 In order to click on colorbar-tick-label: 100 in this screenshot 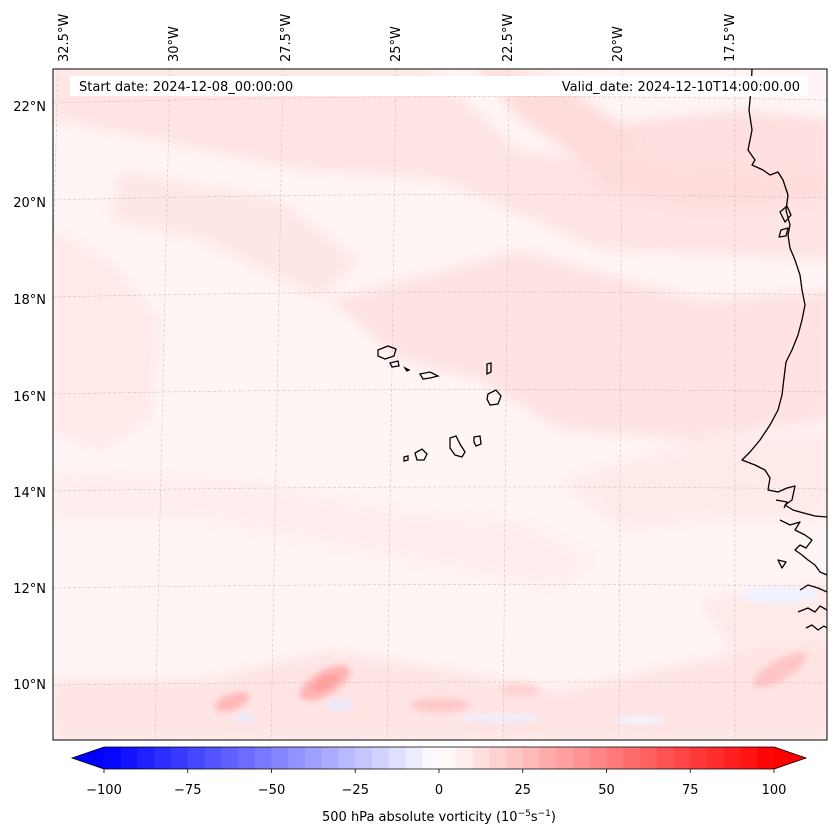, I will do `click(774, 790)`.